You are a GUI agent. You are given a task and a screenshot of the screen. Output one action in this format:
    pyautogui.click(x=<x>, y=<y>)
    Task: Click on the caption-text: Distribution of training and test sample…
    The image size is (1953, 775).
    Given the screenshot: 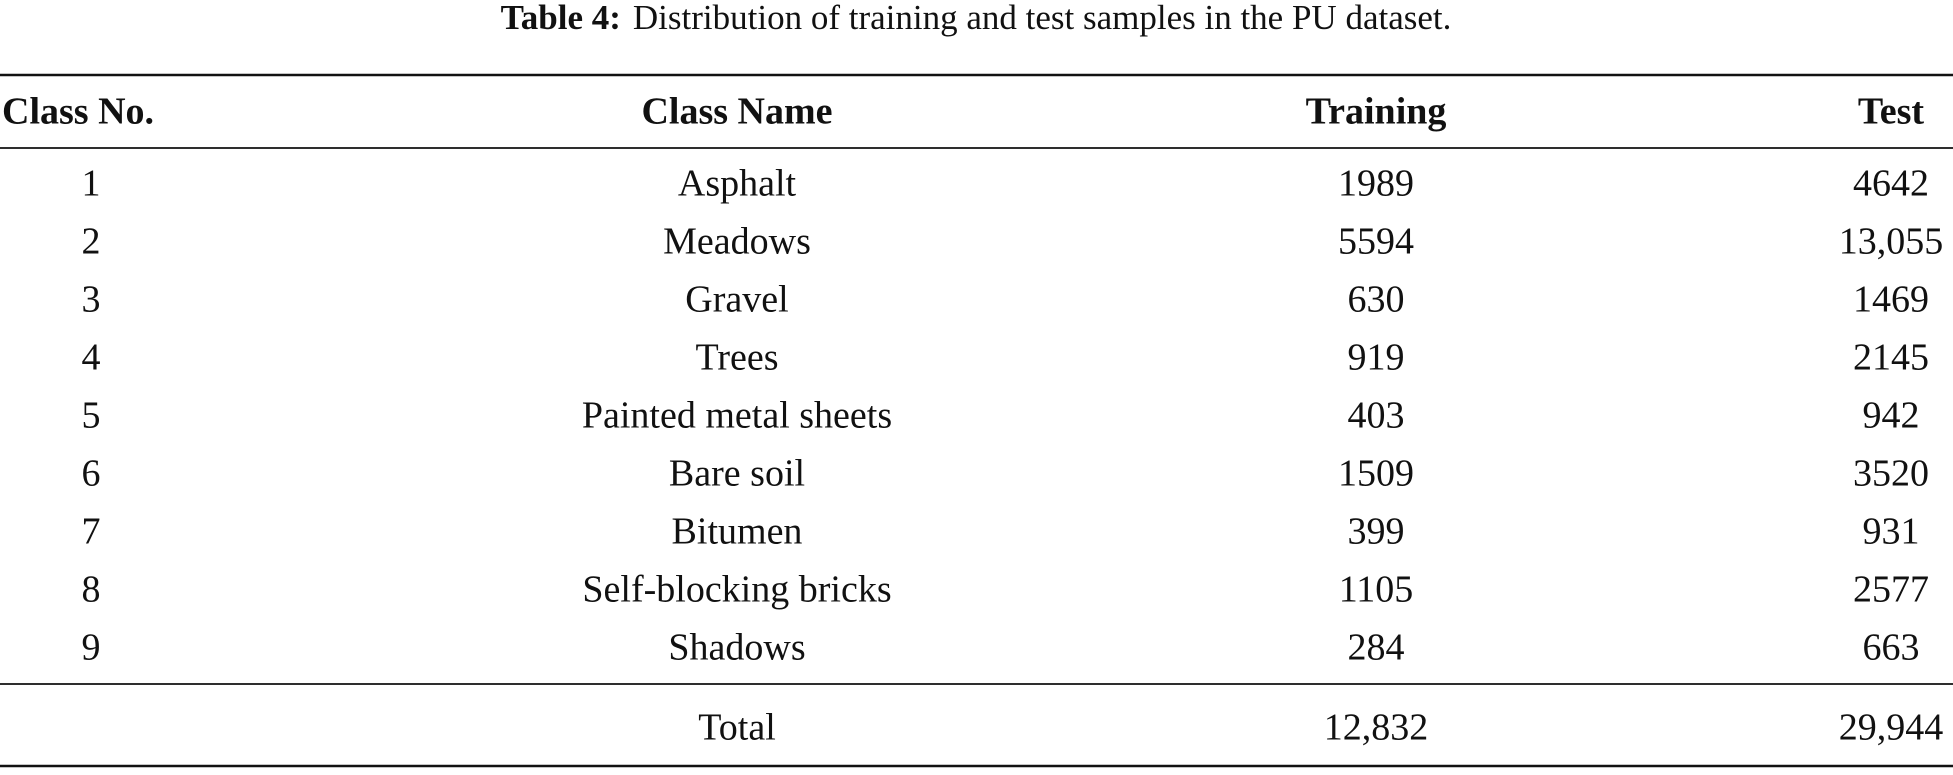 What is the action you would take?
    pyautogui.click(x=1042, y=18)
    